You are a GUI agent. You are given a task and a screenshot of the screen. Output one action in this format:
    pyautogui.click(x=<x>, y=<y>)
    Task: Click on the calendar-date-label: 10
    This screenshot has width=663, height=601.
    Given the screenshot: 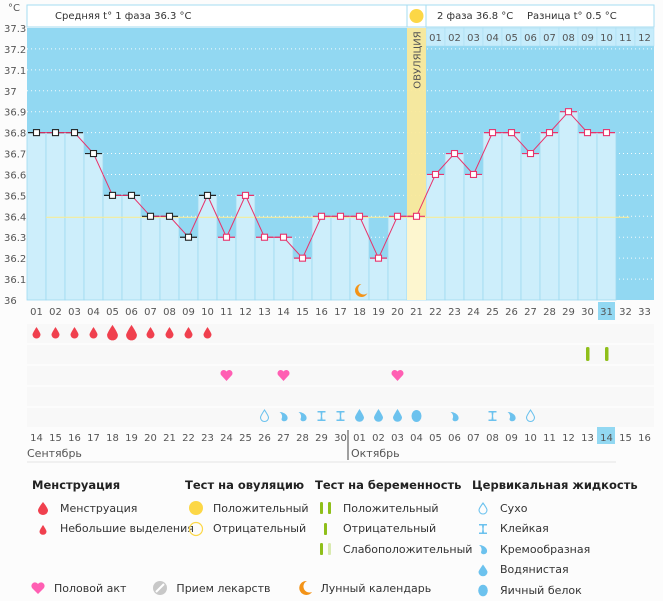 What is the action you would take?
    pyautogui.click(x=530, y=438)
    